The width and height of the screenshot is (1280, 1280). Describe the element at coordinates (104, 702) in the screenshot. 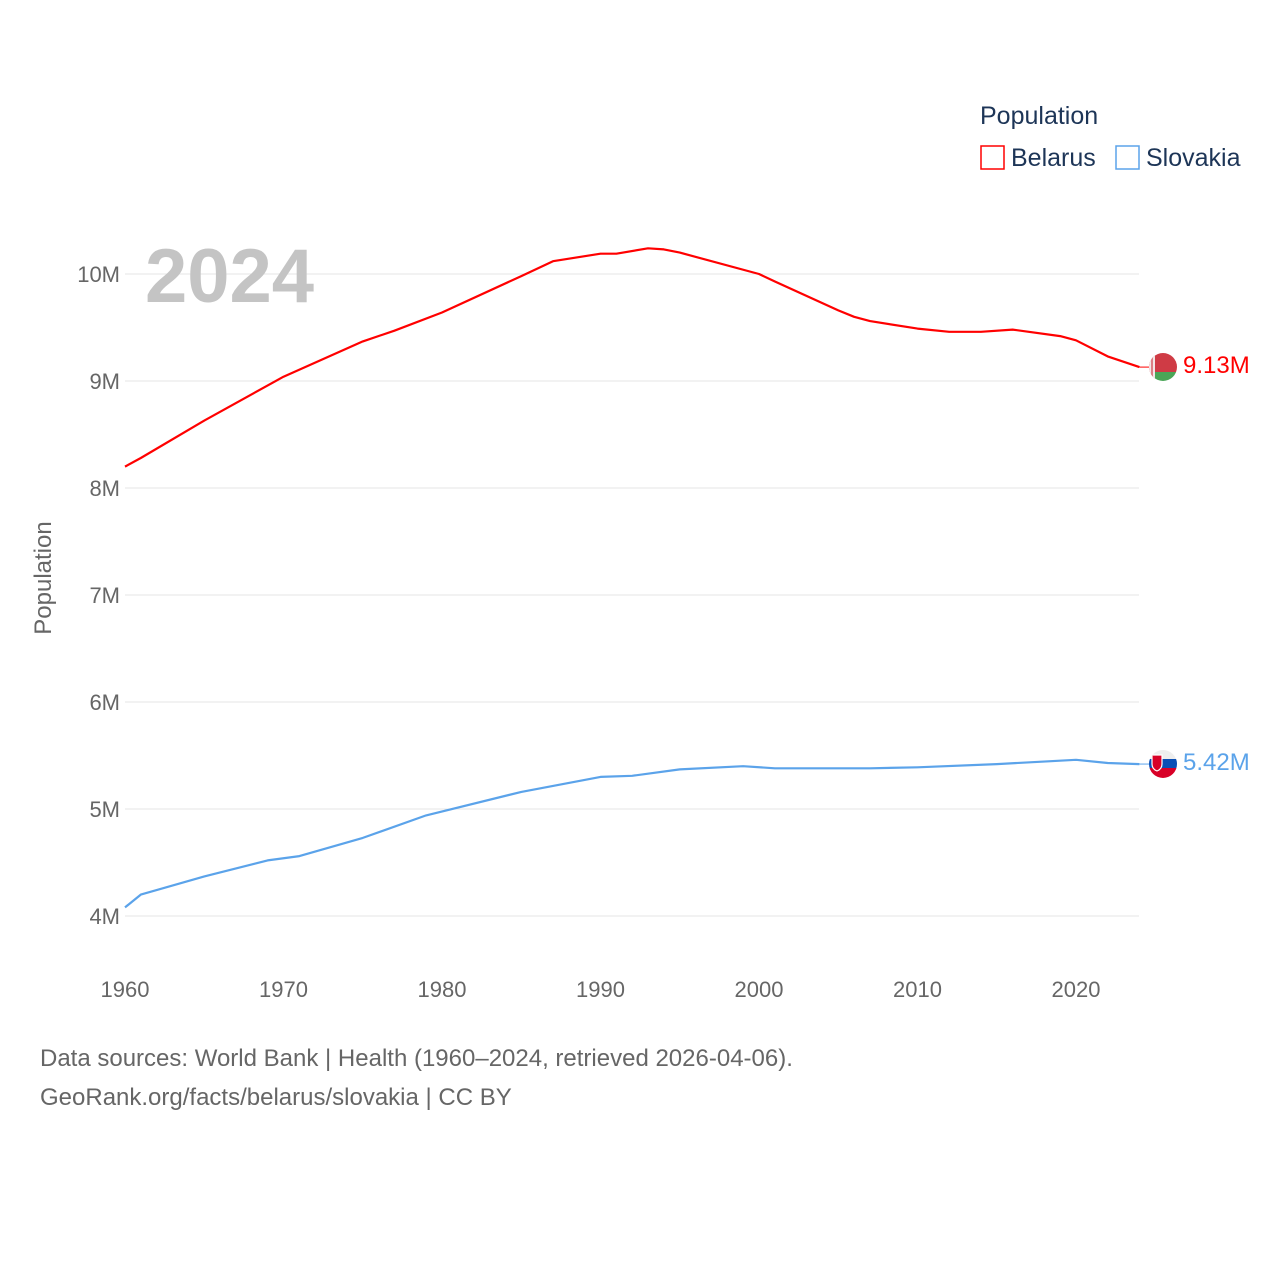

I see `y-tick-label: 6M` at that location.